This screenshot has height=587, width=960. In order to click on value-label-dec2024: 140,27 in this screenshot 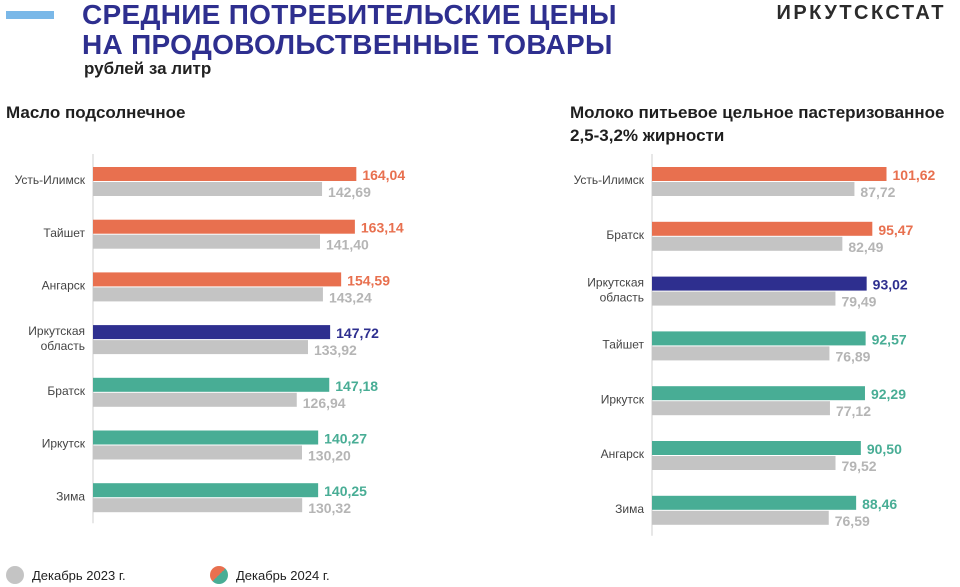, I will do `click(345, 439)`.